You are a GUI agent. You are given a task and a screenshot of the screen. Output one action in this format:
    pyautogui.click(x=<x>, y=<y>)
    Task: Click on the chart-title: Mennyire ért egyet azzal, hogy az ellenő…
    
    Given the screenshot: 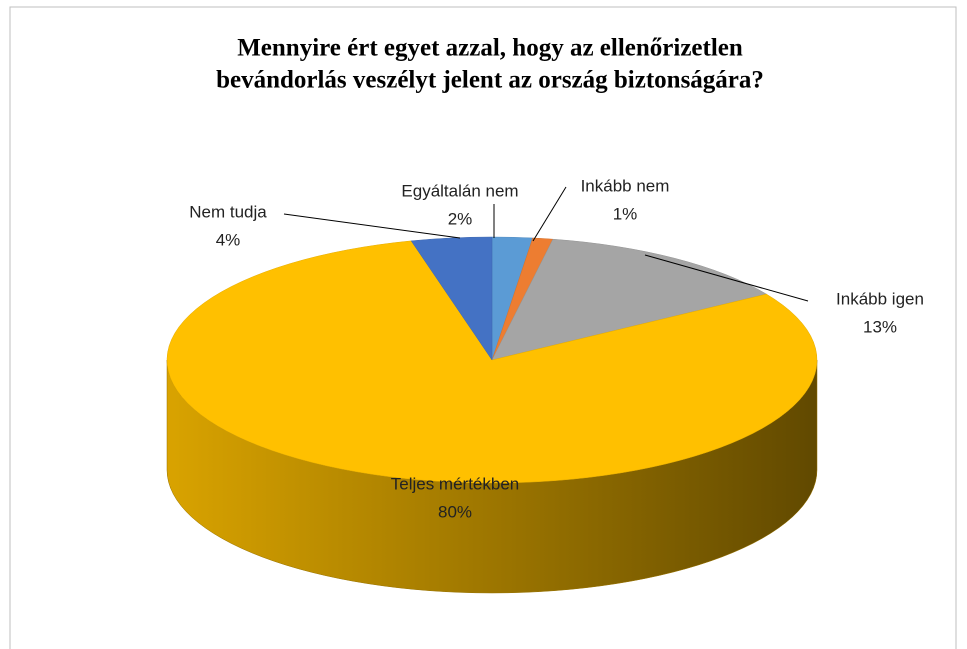 What is the action you would take?
    pyautogui.click(x=490, y=48)
    